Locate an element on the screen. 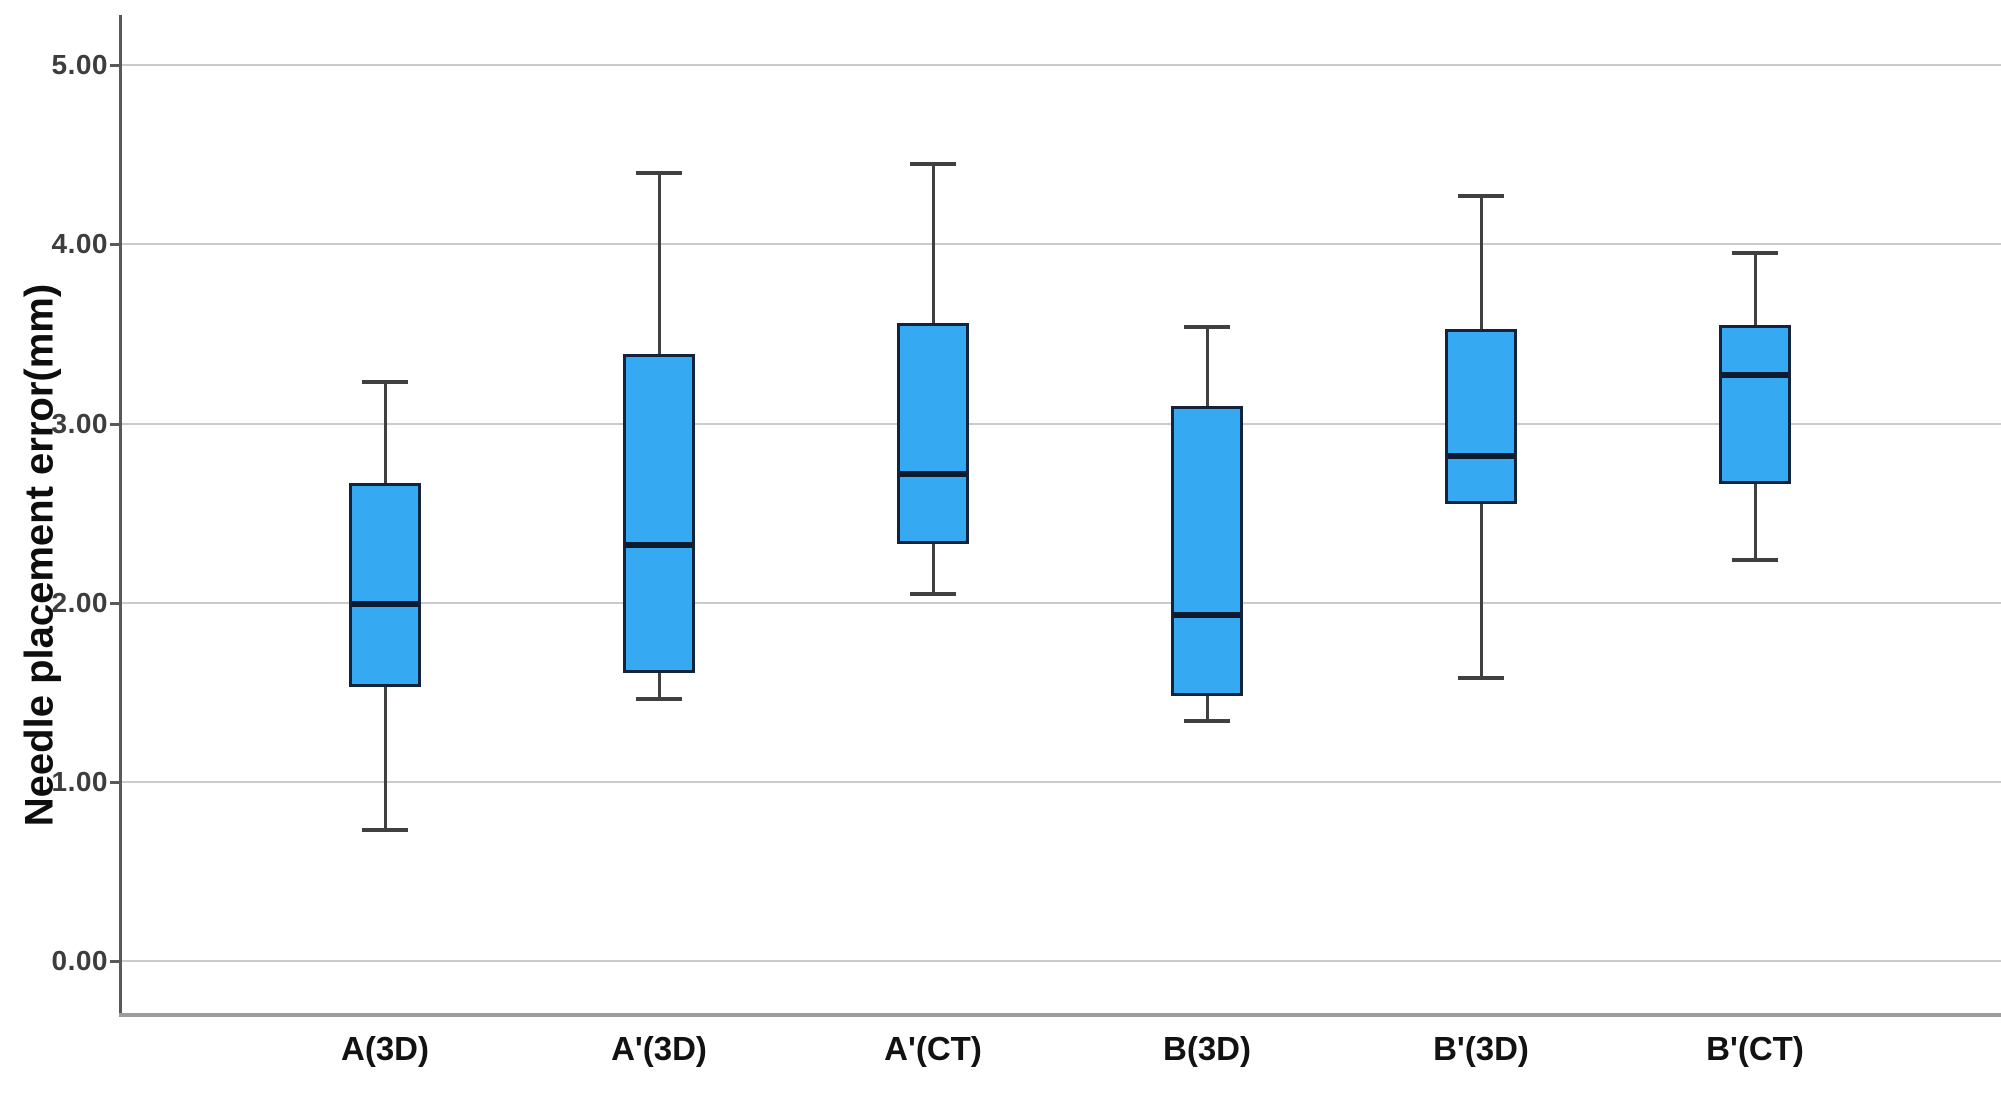 Image resolution: width=2001 pixels, height=1097 pixels. y-tick-label: 3.00 is located at coordinates (79, 423).